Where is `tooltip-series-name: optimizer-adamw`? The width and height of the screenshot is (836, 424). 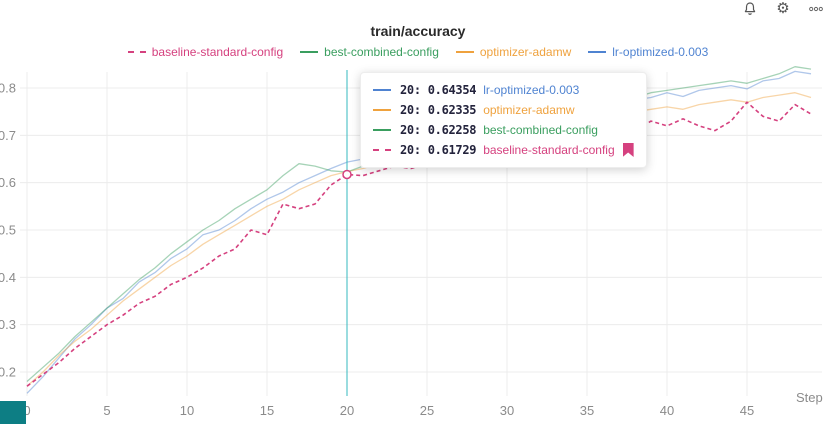
tooltip-series-name: optimizer-adamw is located at coordinates (529, 110).